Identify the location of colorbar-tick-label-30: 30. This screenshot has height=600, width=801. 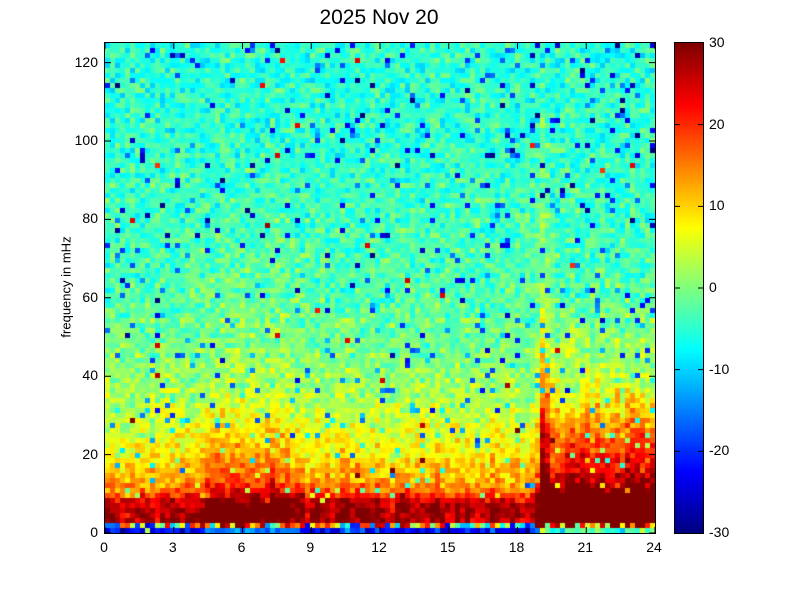
(717, 42).